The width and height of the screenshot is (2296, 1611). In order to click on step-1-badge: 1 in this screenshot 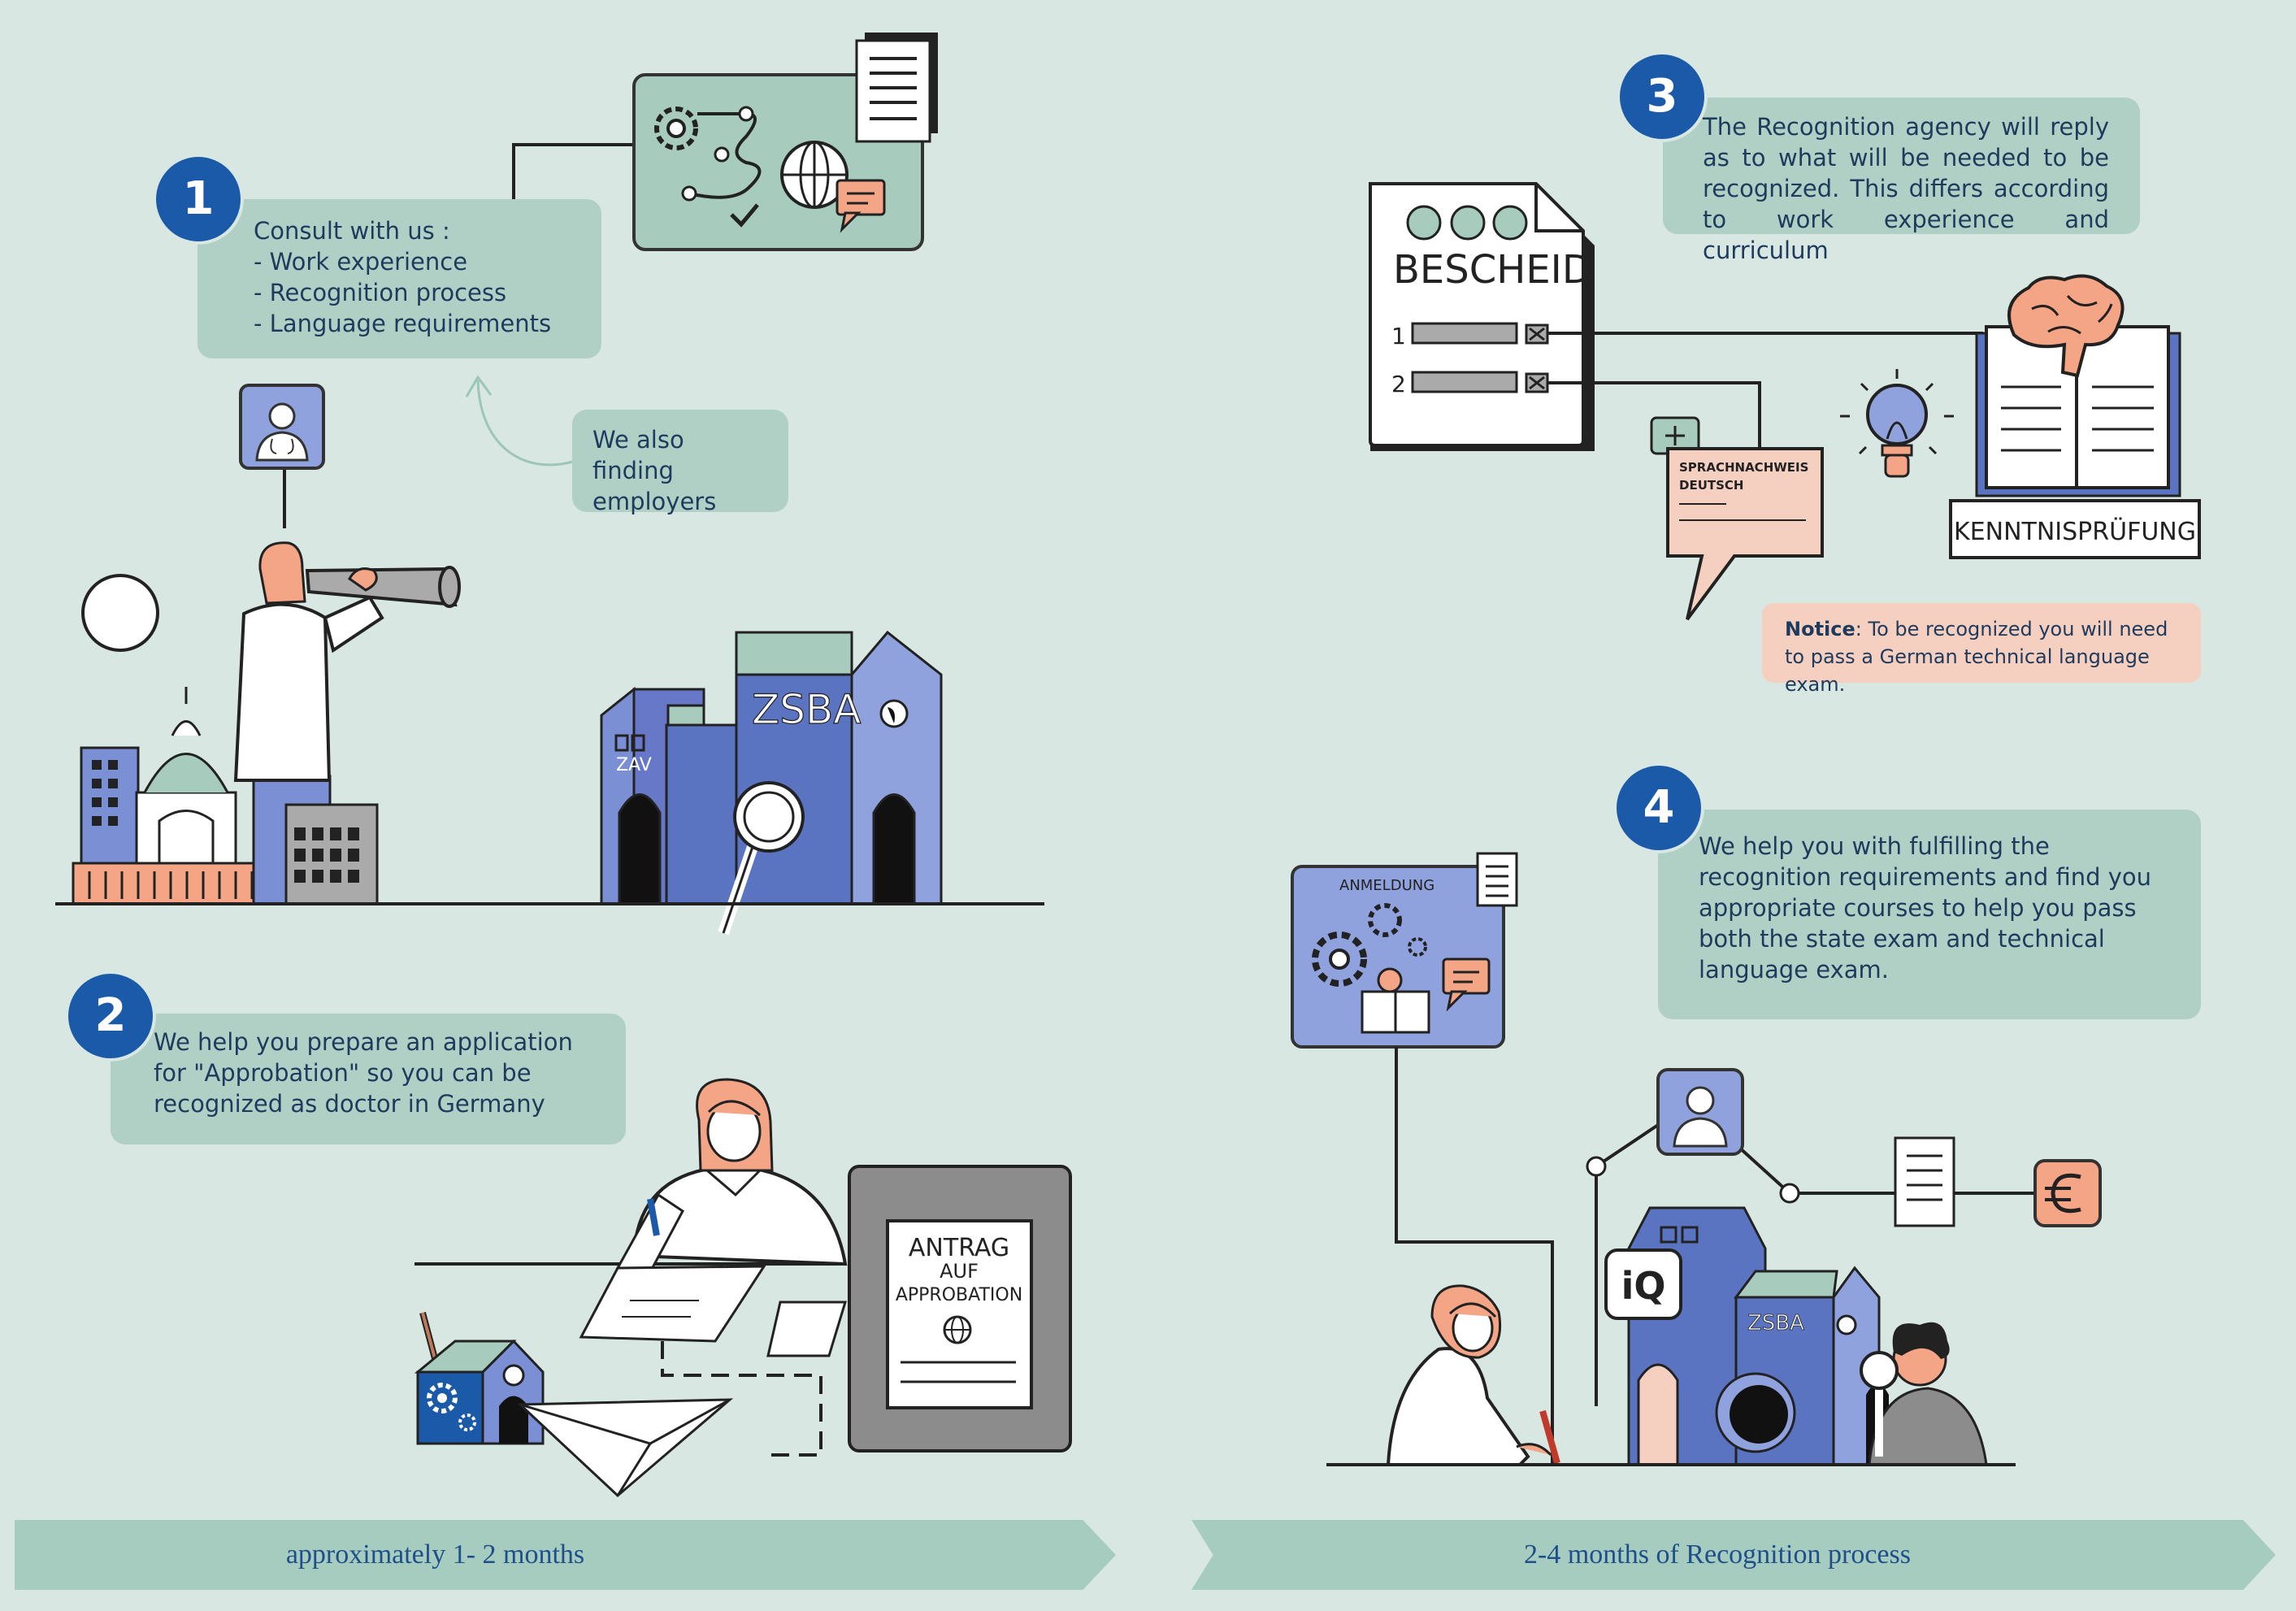, I will do `click(198, 199)`.